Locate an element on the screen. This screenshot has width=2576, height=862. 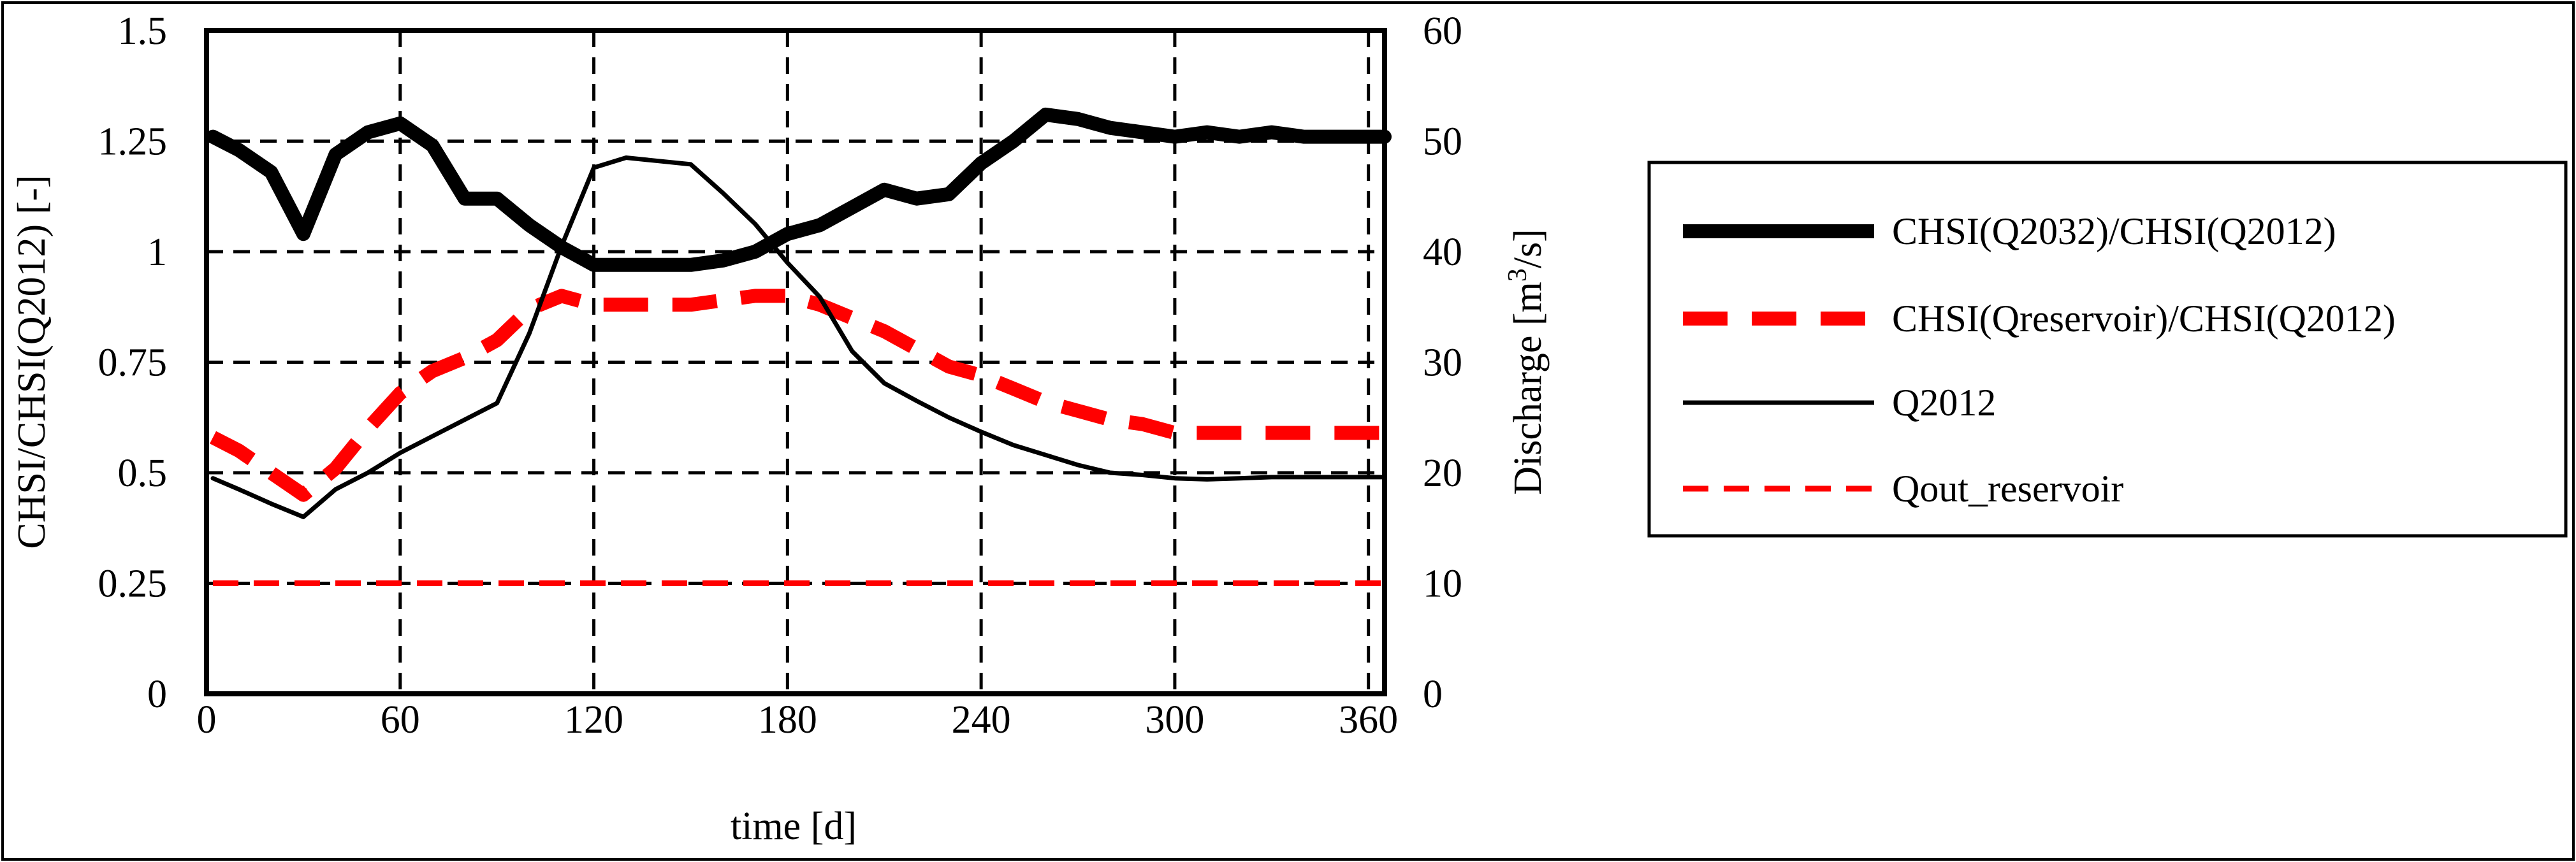
y-right-tick-label: 0 is located at coordinates (1433, 694).